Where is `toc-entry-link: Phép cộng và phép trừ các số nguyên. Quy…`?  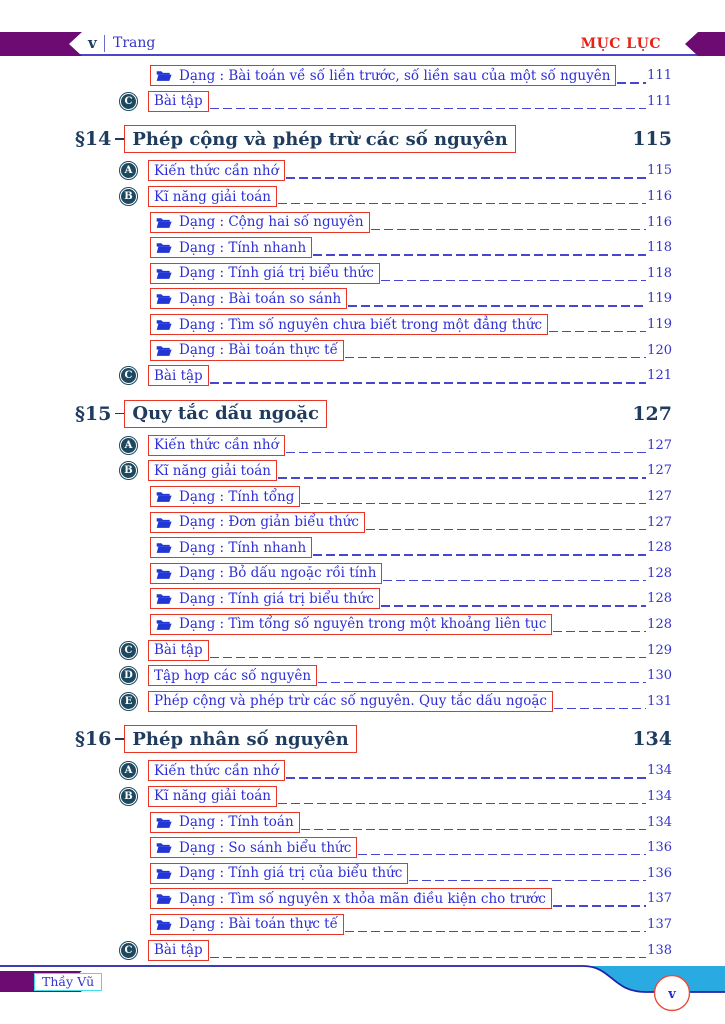
toc-entry-link: Phép cộng và phép trừ các số nguyên. Quy… is located at coordinates (350, 701).